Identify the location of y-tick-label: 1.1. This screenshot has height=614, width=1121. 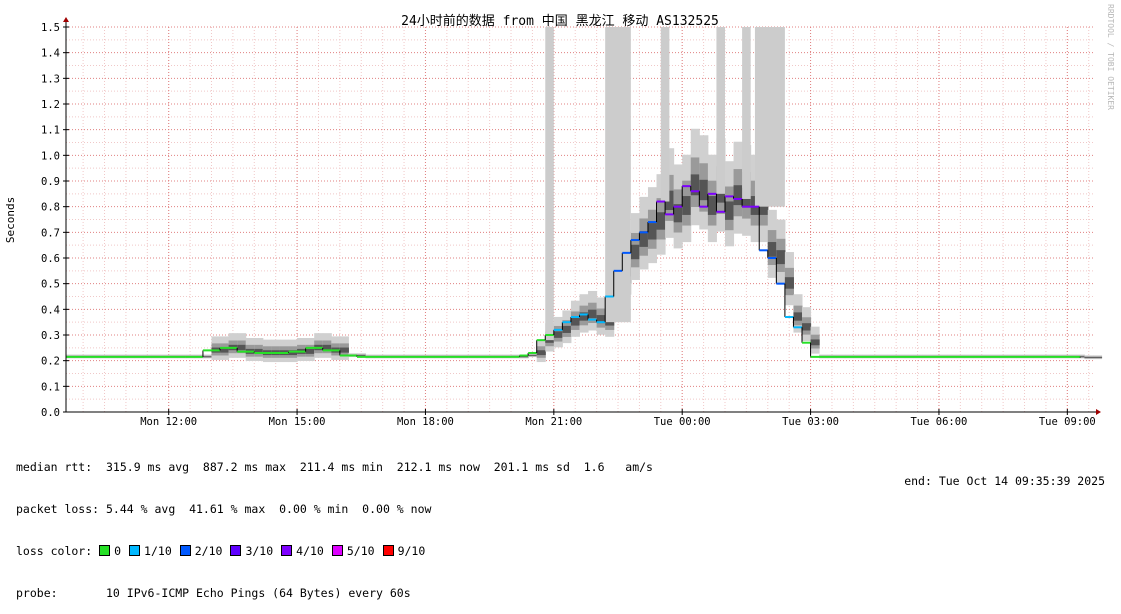
(50, 131).